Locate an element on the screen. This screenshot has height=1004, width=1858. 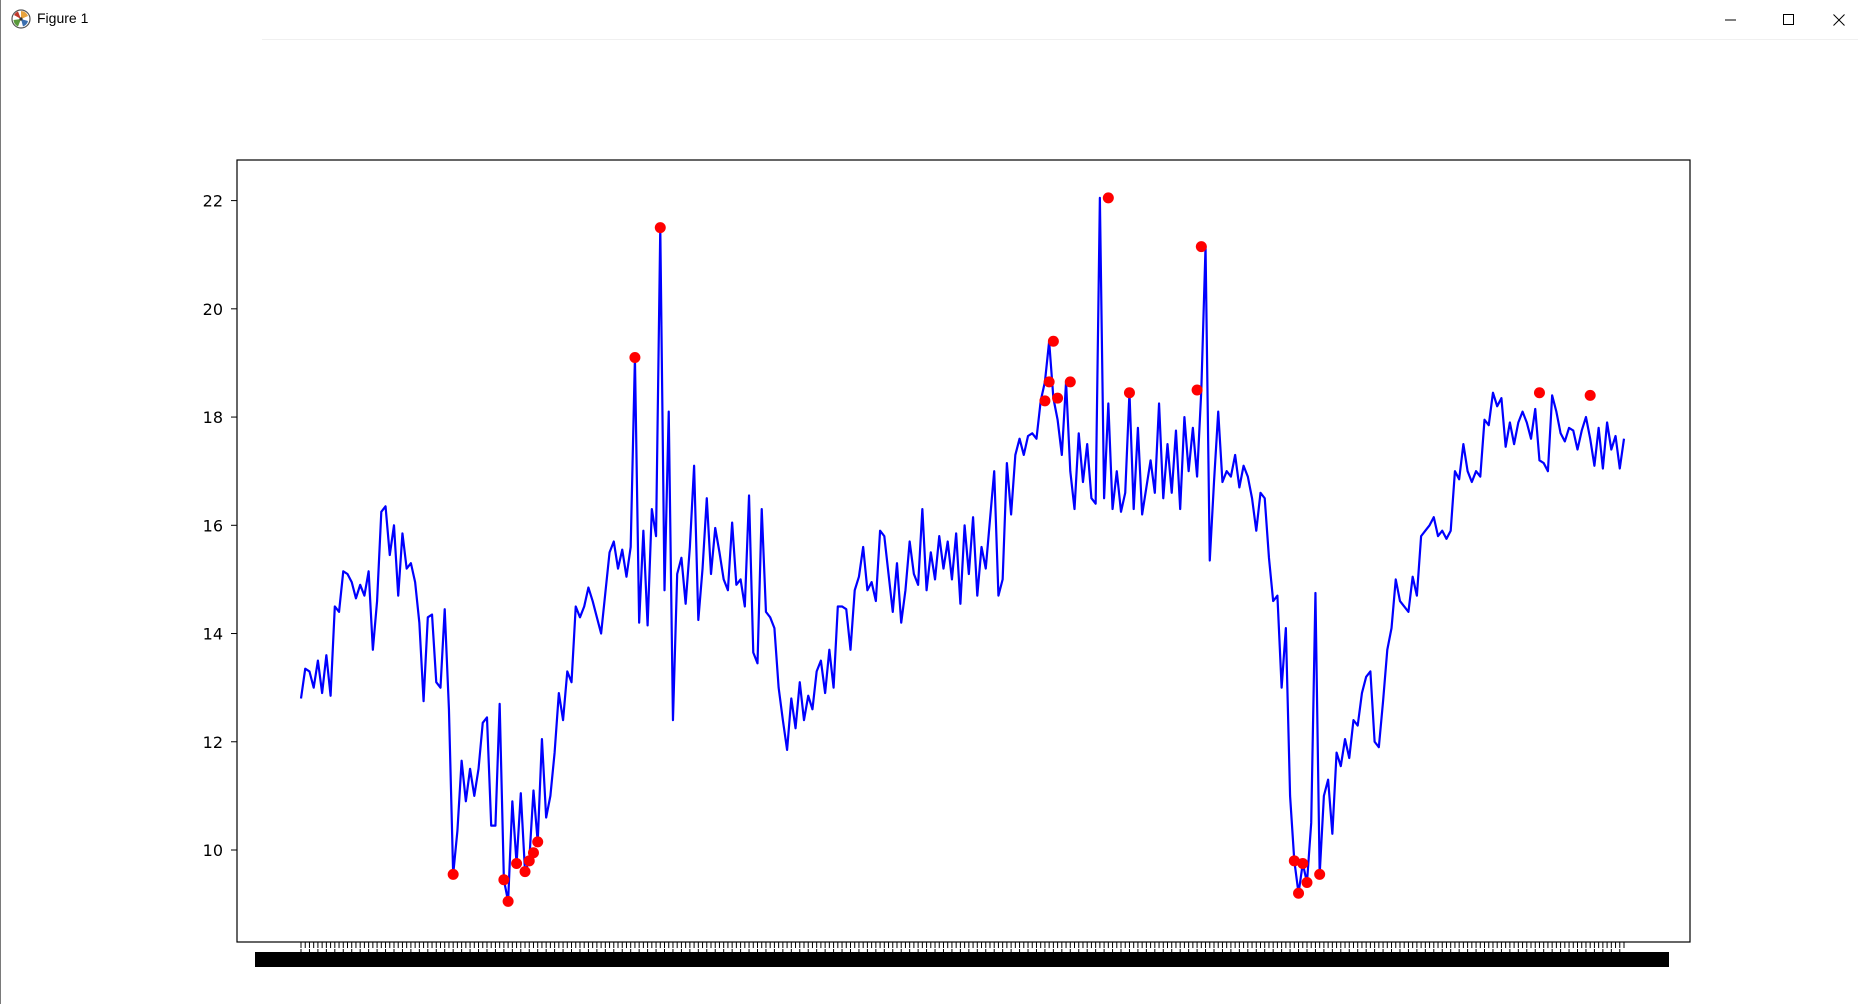
title-bar-divider is located at coordinates (1060, 39).